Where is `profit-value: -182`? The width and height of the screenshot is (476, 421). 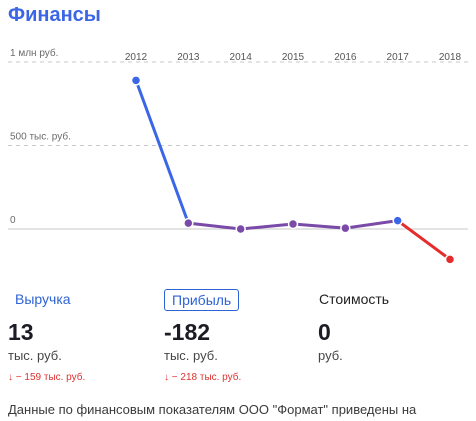
profit-value: -182 is located at coordinates (187, 332).